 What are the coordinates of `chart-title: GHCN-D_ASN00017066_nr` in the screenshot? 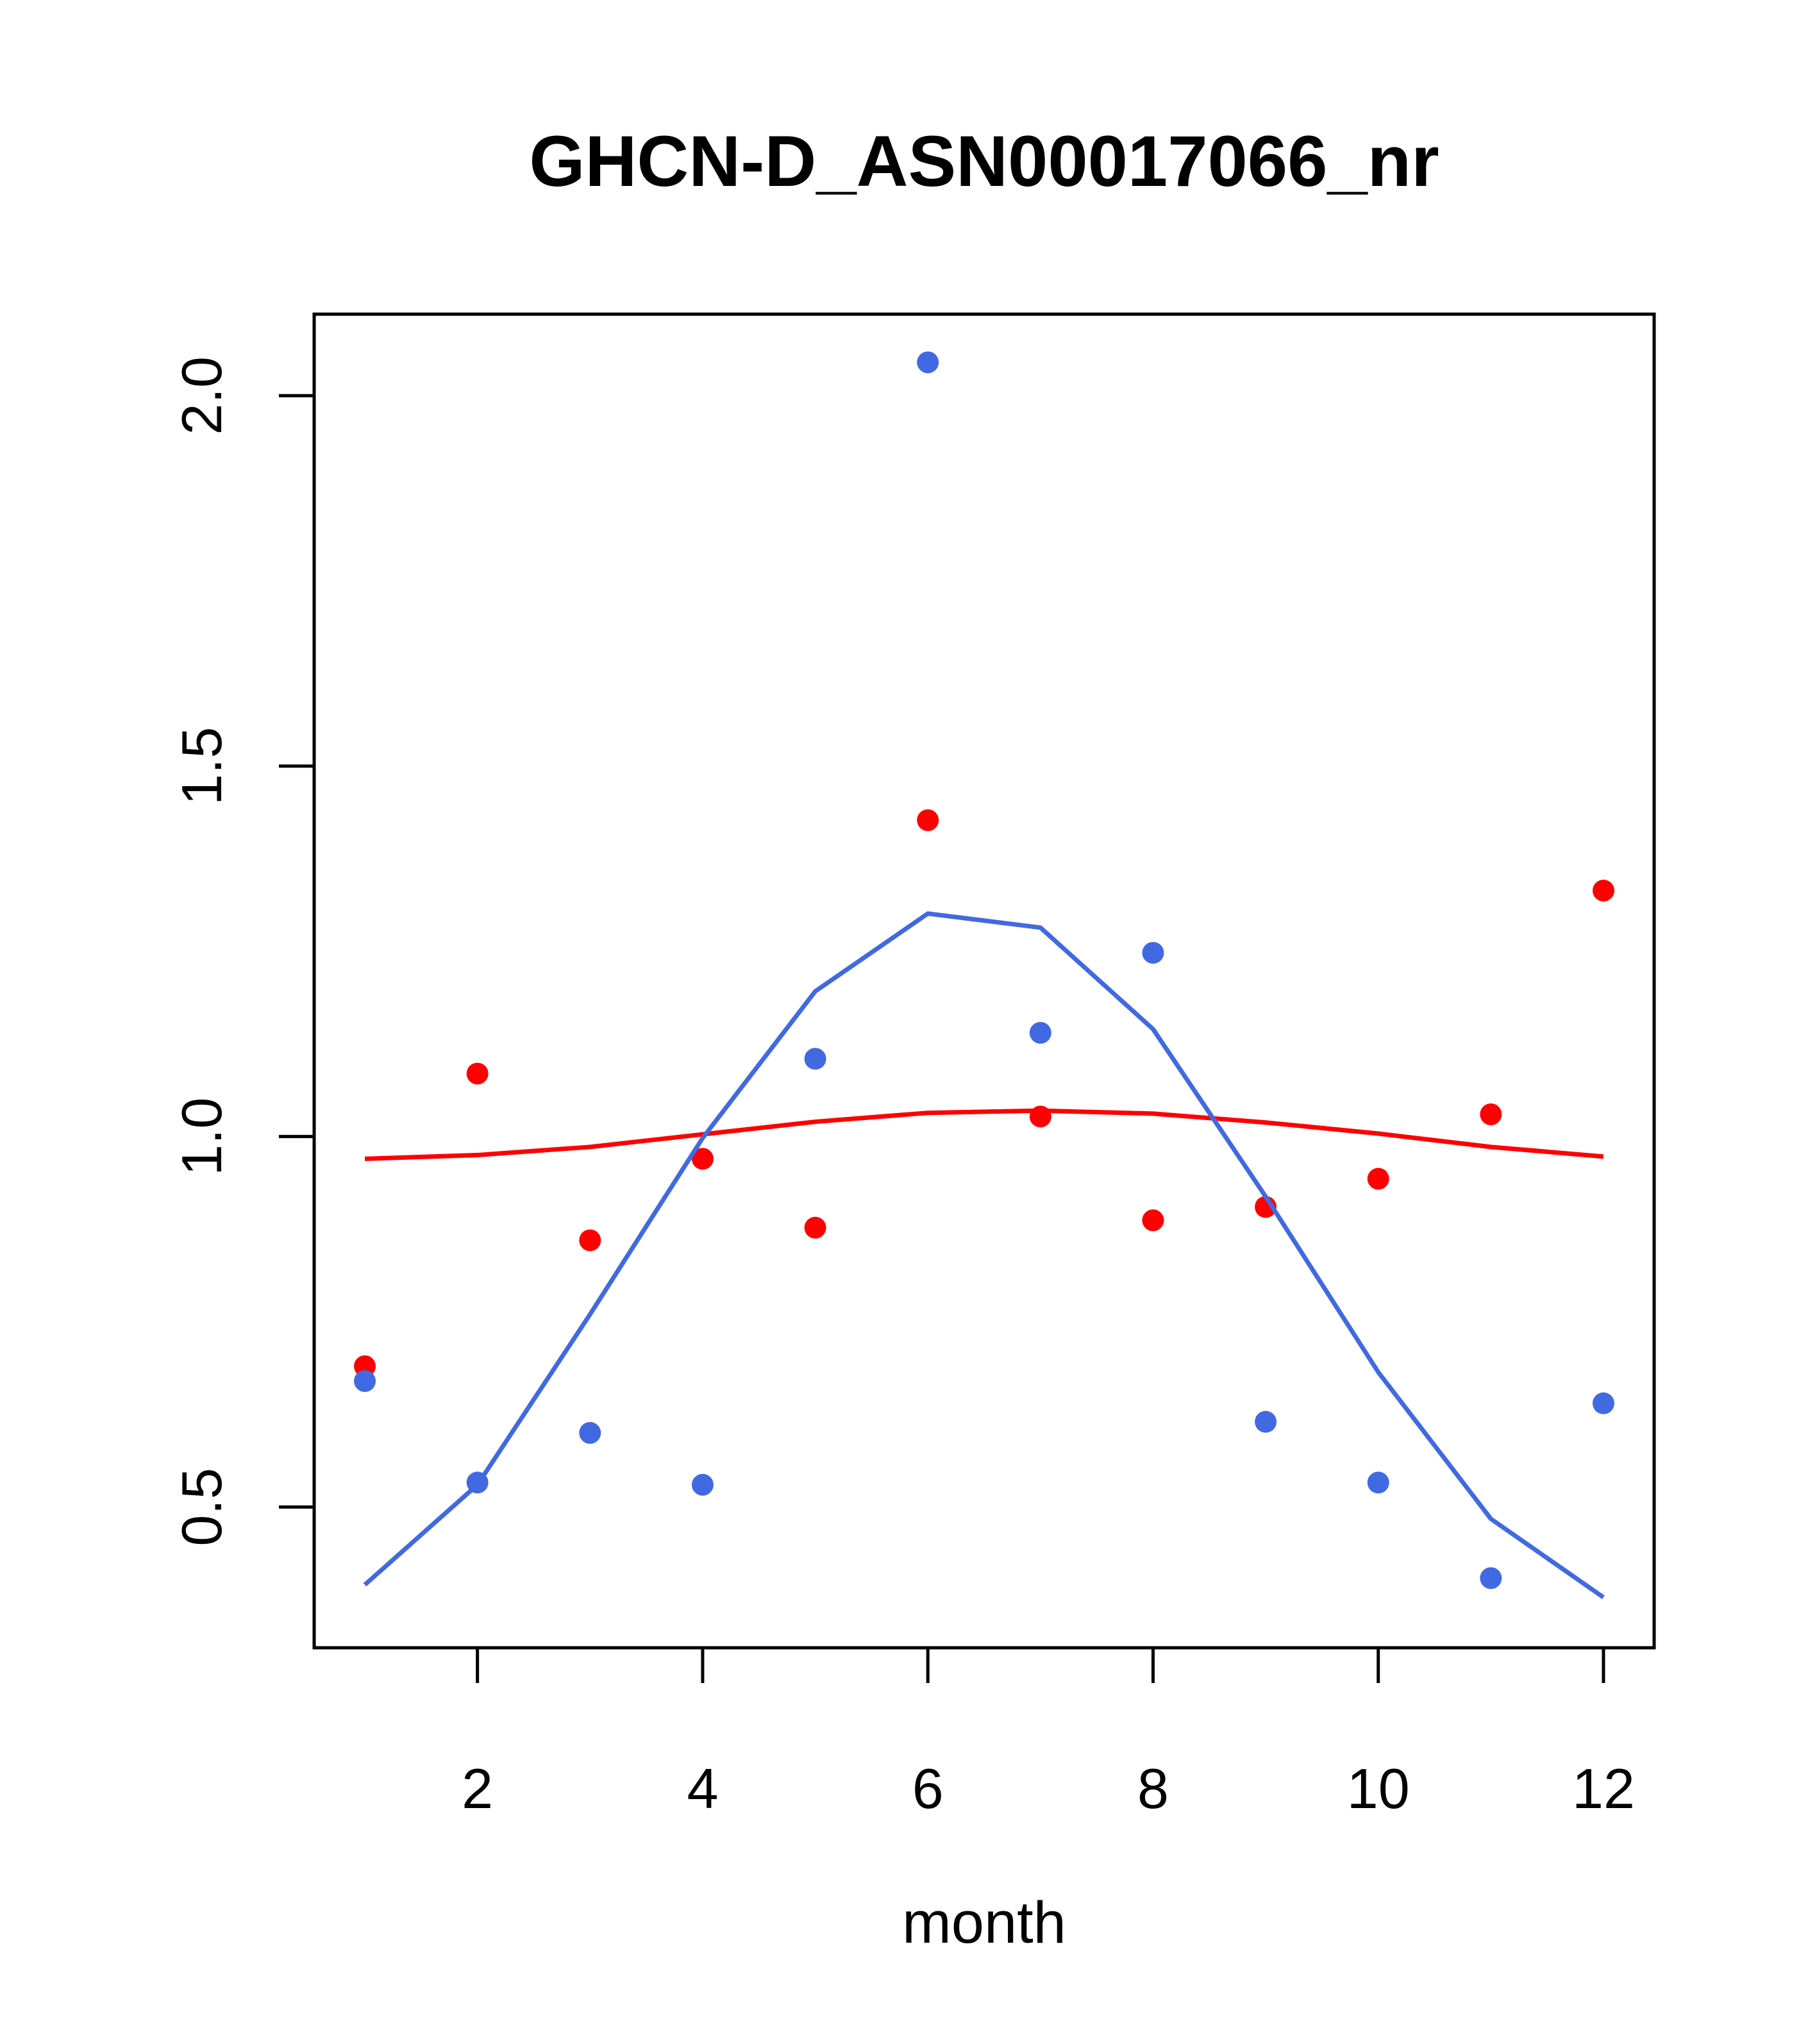 It's located at (984, 161).